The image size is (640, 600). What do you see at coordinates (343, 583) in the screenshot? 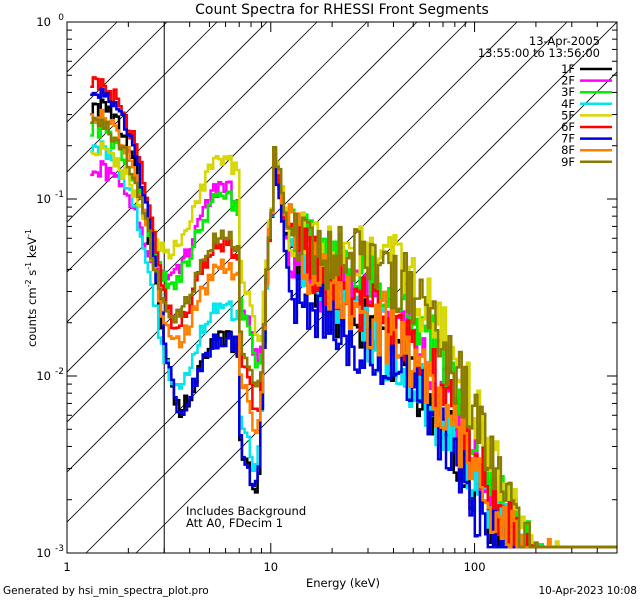
I see `x-axis-label: Energy (keV)` at bounding box center [343, 583].